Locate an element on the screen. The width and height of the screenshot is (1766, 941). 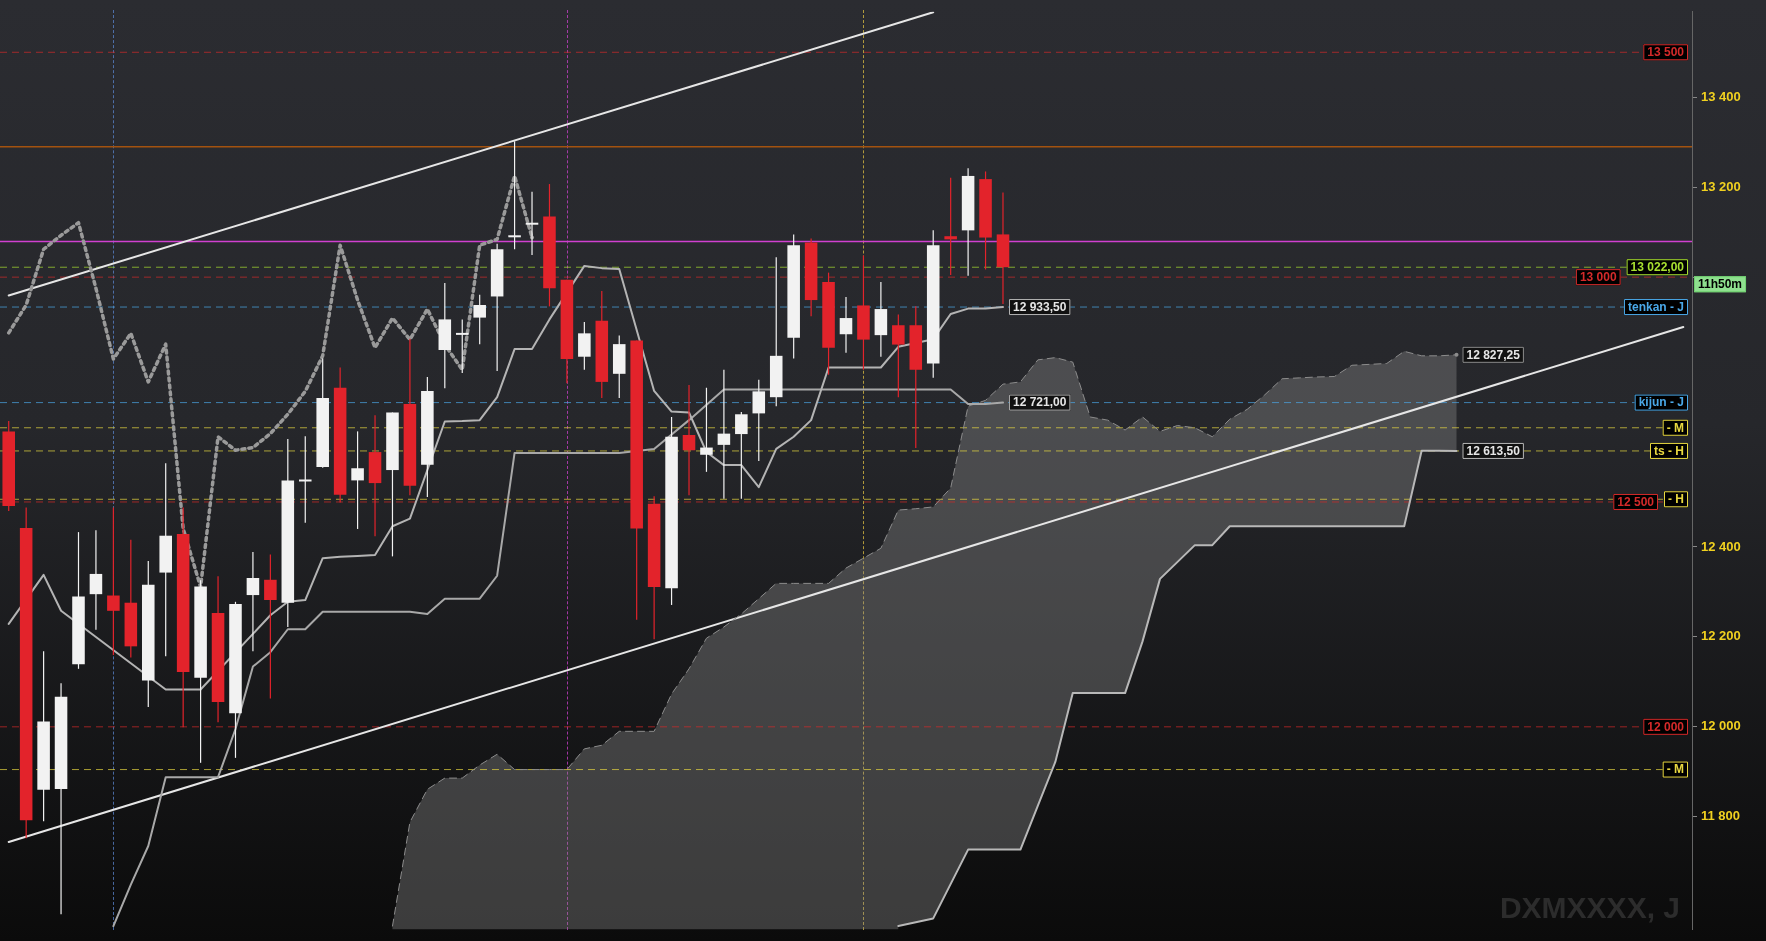
ref-line-label: 13 022,00 is located at coordinates (1657, 267).